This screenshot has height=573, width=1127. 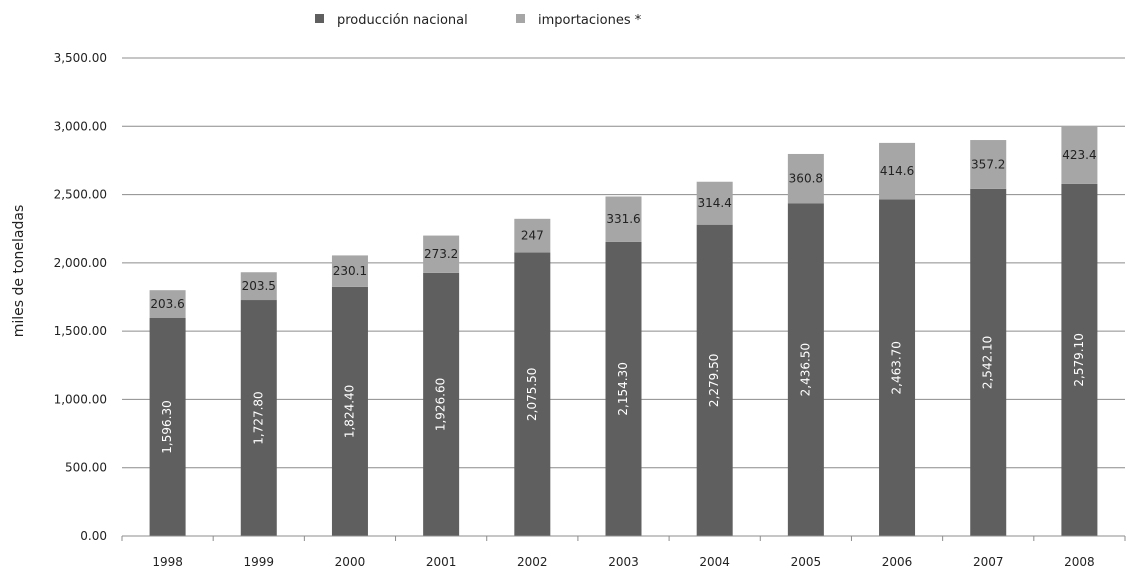 I want to click on data-label-importaciones: 331.6, so click(x=623, y=219).